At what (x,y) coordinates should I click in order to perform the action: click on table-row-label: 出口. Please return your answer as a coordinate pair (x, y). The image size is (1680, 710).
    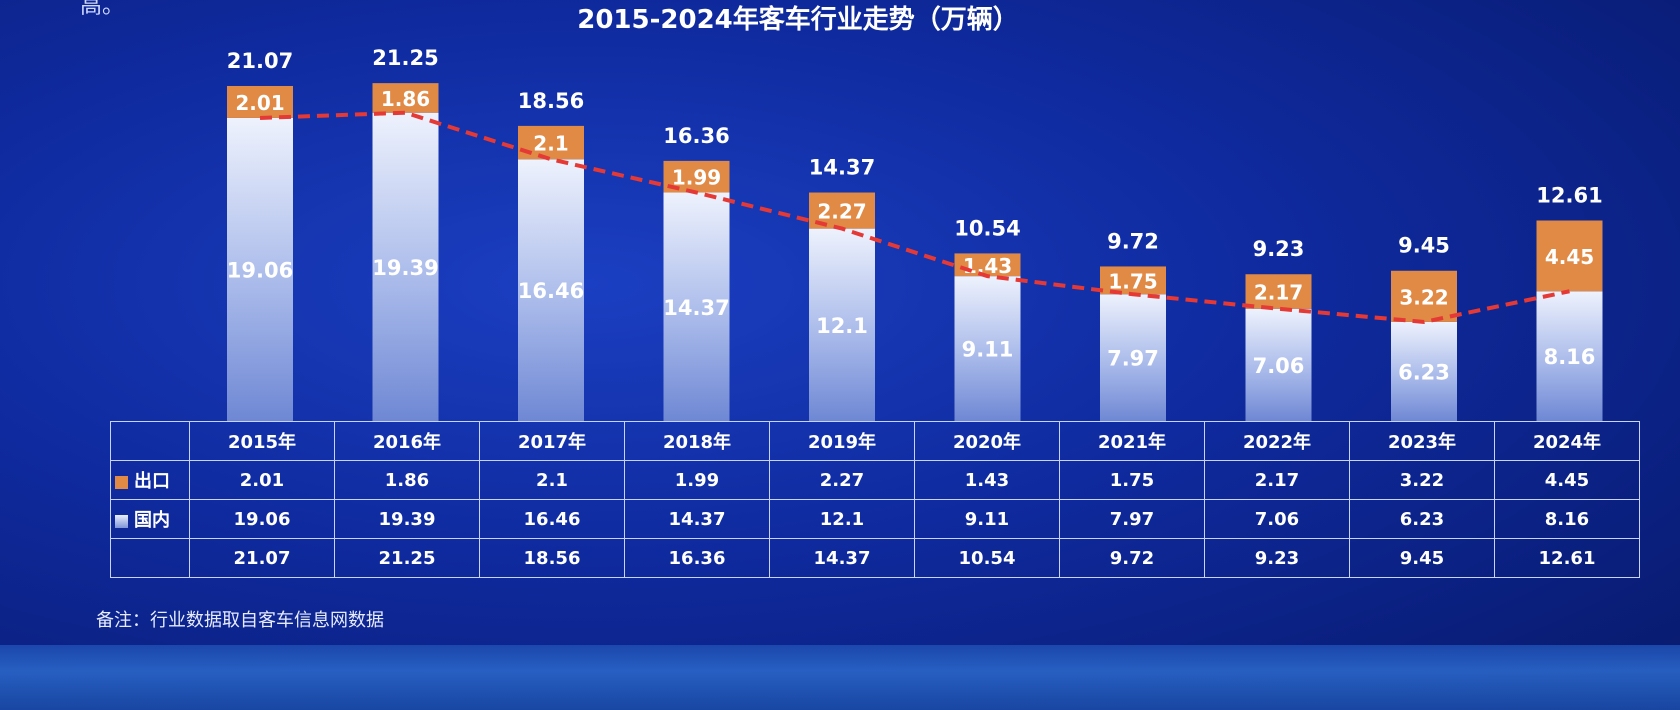
    Looking at the image, I should click on (150, 480).